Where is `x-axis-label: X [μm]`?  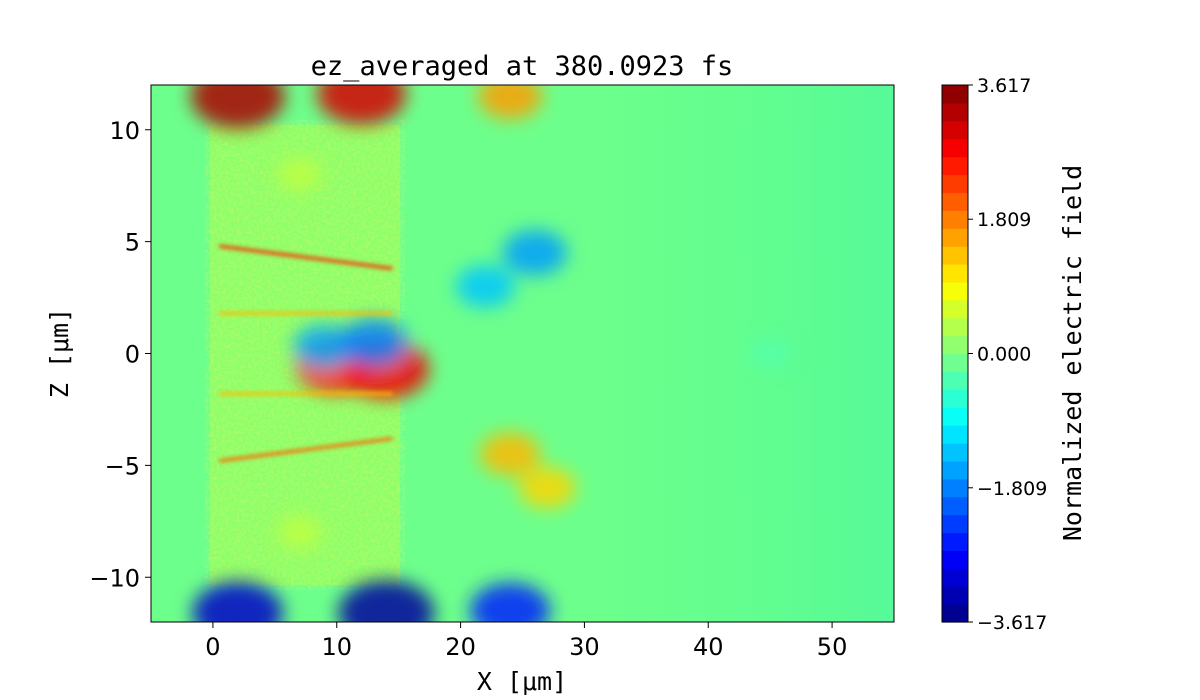 x-axis-label: X [μm] is located at coordinates (522, 681).